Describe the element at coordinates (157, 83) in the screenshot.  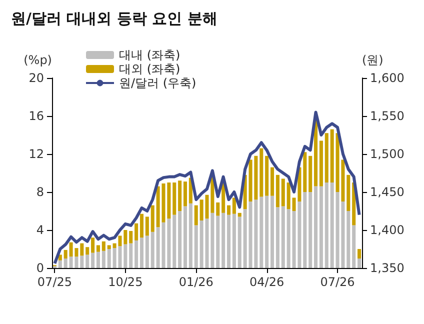
I see `legend-label: 원/달러 (우축)` at that location.